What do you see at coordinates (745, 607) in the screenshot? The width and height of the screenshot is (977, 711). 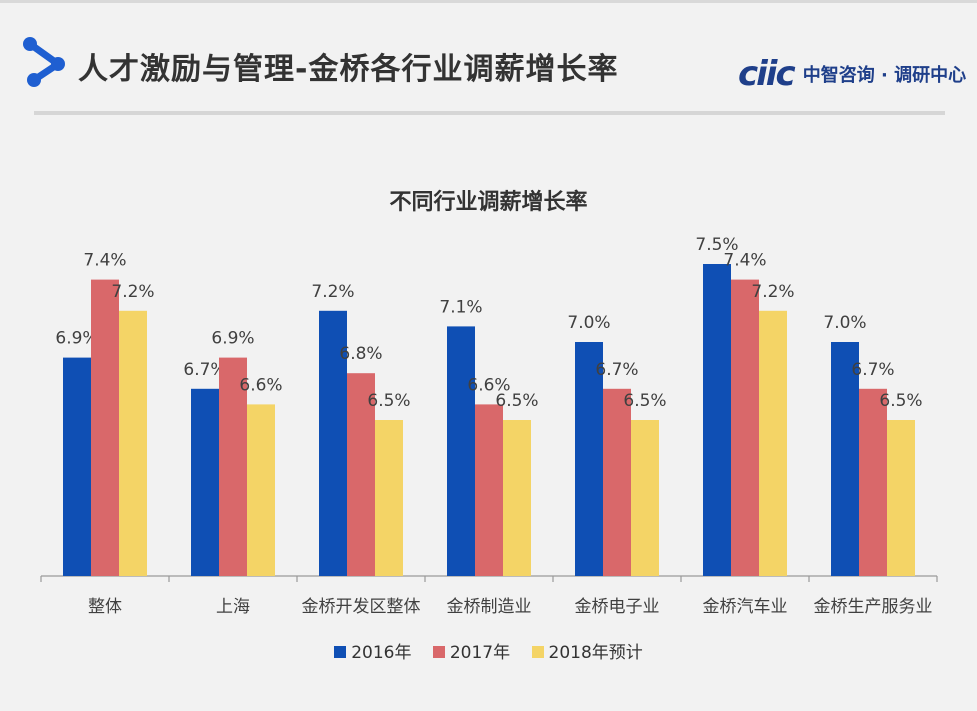 I see `x-tick-label: 金桥汽车业` at bounding box center [745, 607].